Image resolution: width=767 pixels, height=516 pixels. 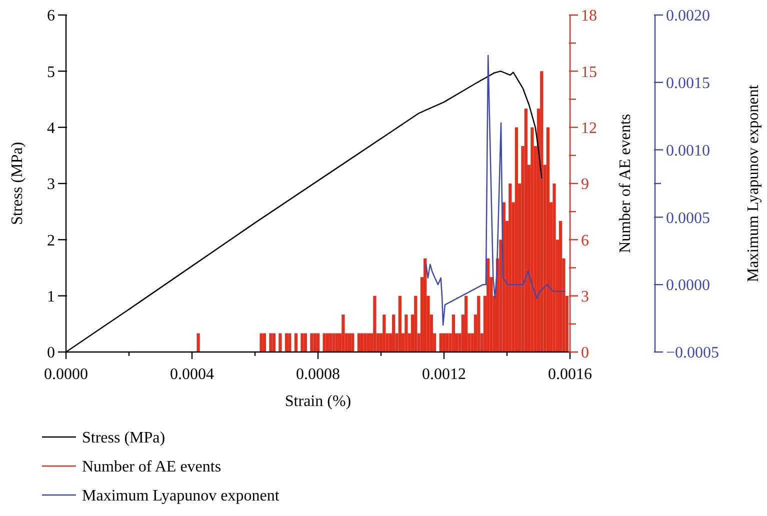 I want to click on y2-tick-label: 6, so click(x=585, y=241).